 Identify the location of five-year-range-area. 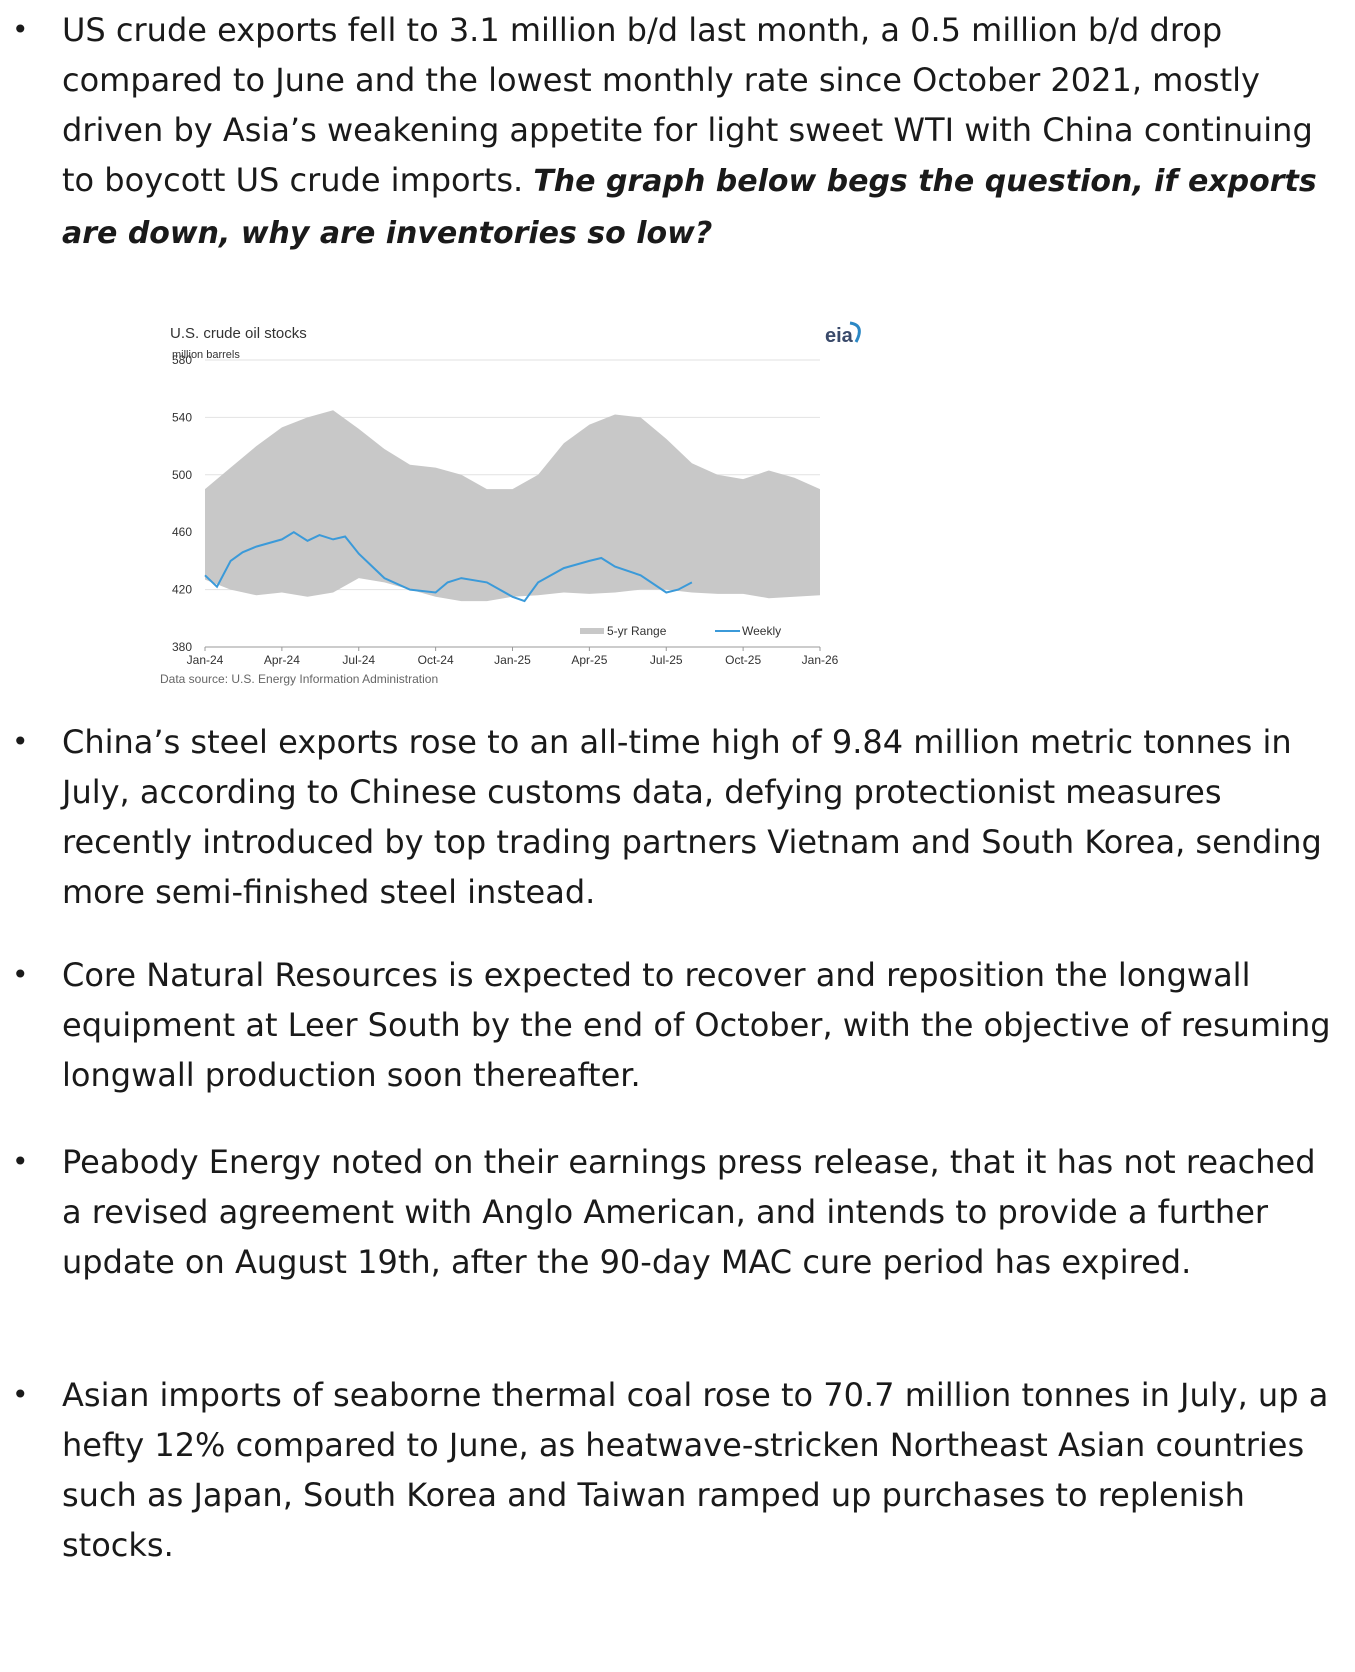
(512, 506).